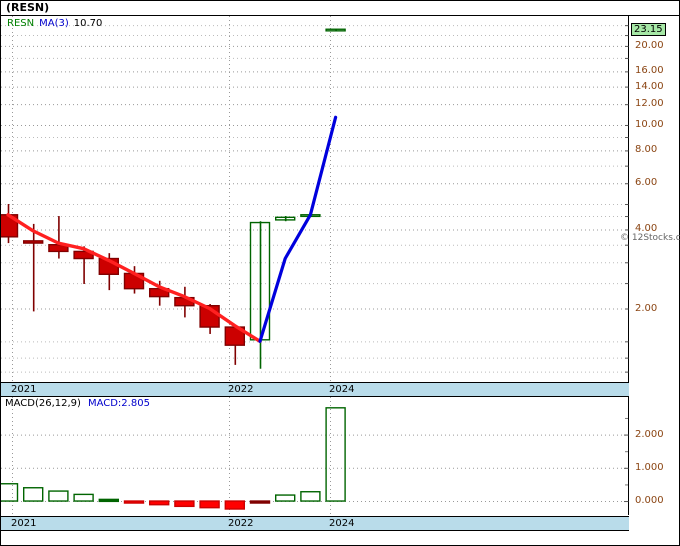  Describe the element at coordinates (648, 30) in the screenshot. I see `last-price-badge: 23.15` at that location.